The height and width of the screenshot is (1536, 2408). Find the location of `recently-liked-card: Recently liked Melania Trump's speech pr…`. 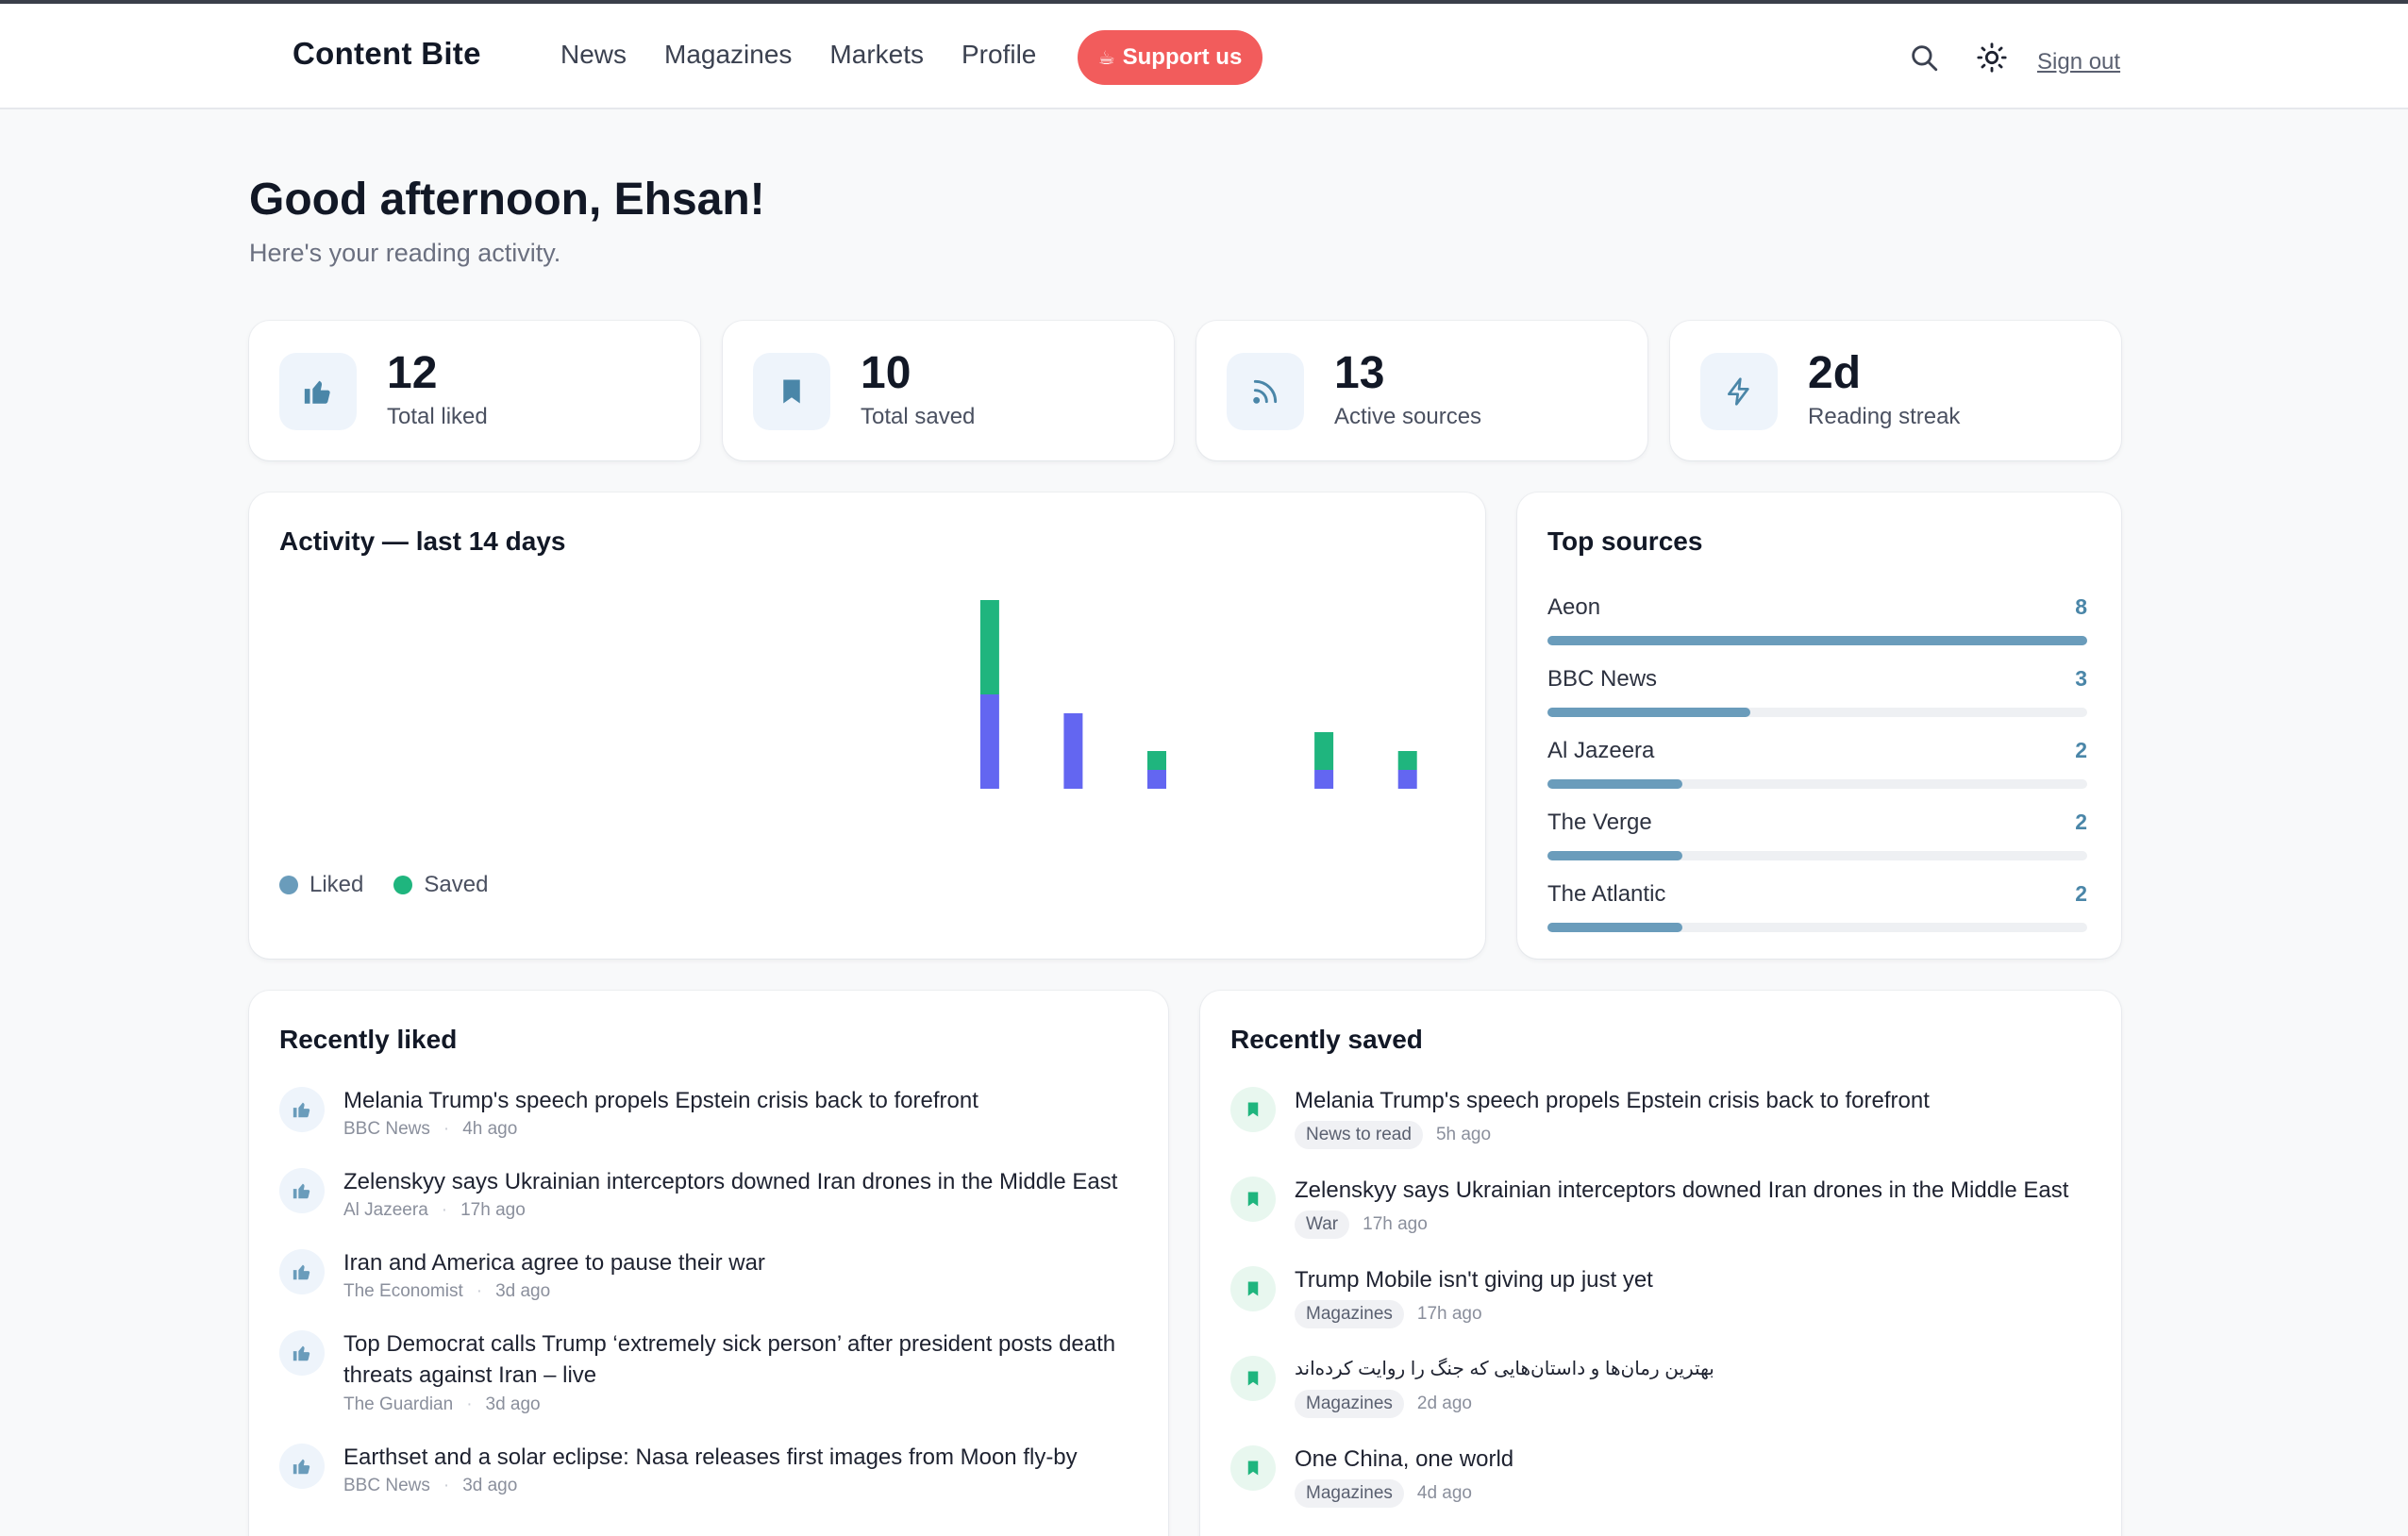

recently-liked-card: Recently liked Melania Trump's speech pr… is located at coordinates (708, 1263).